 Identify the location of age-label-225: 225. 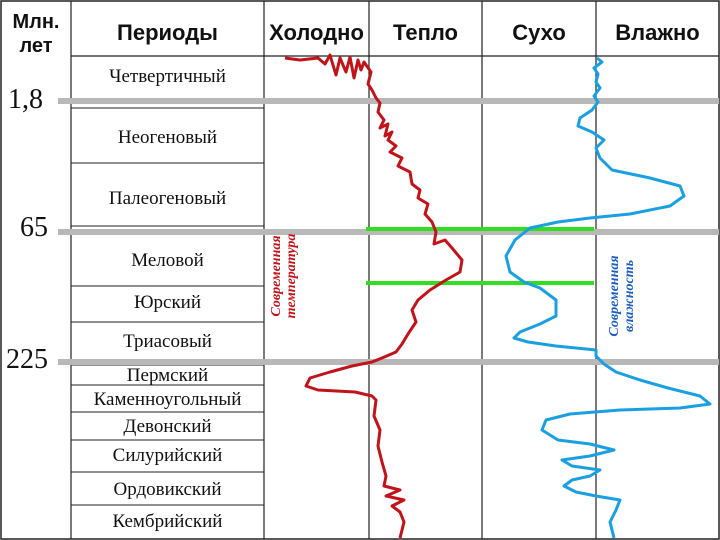
(27, 359).